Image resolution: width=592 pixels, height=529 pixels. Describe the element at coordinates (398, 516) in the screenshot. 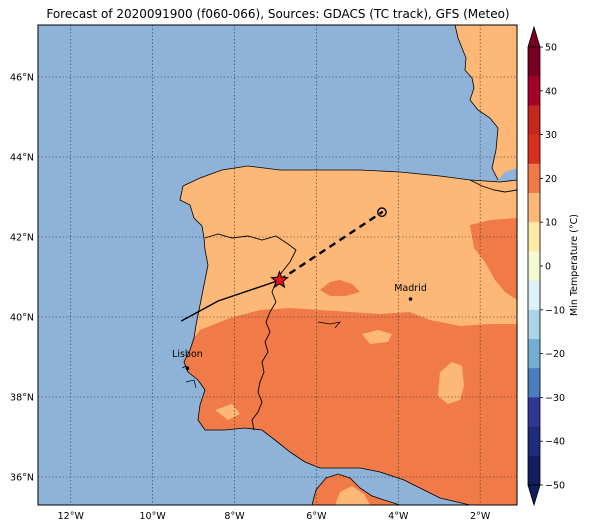

I see `lon-tick-label: 4°W` at that location.